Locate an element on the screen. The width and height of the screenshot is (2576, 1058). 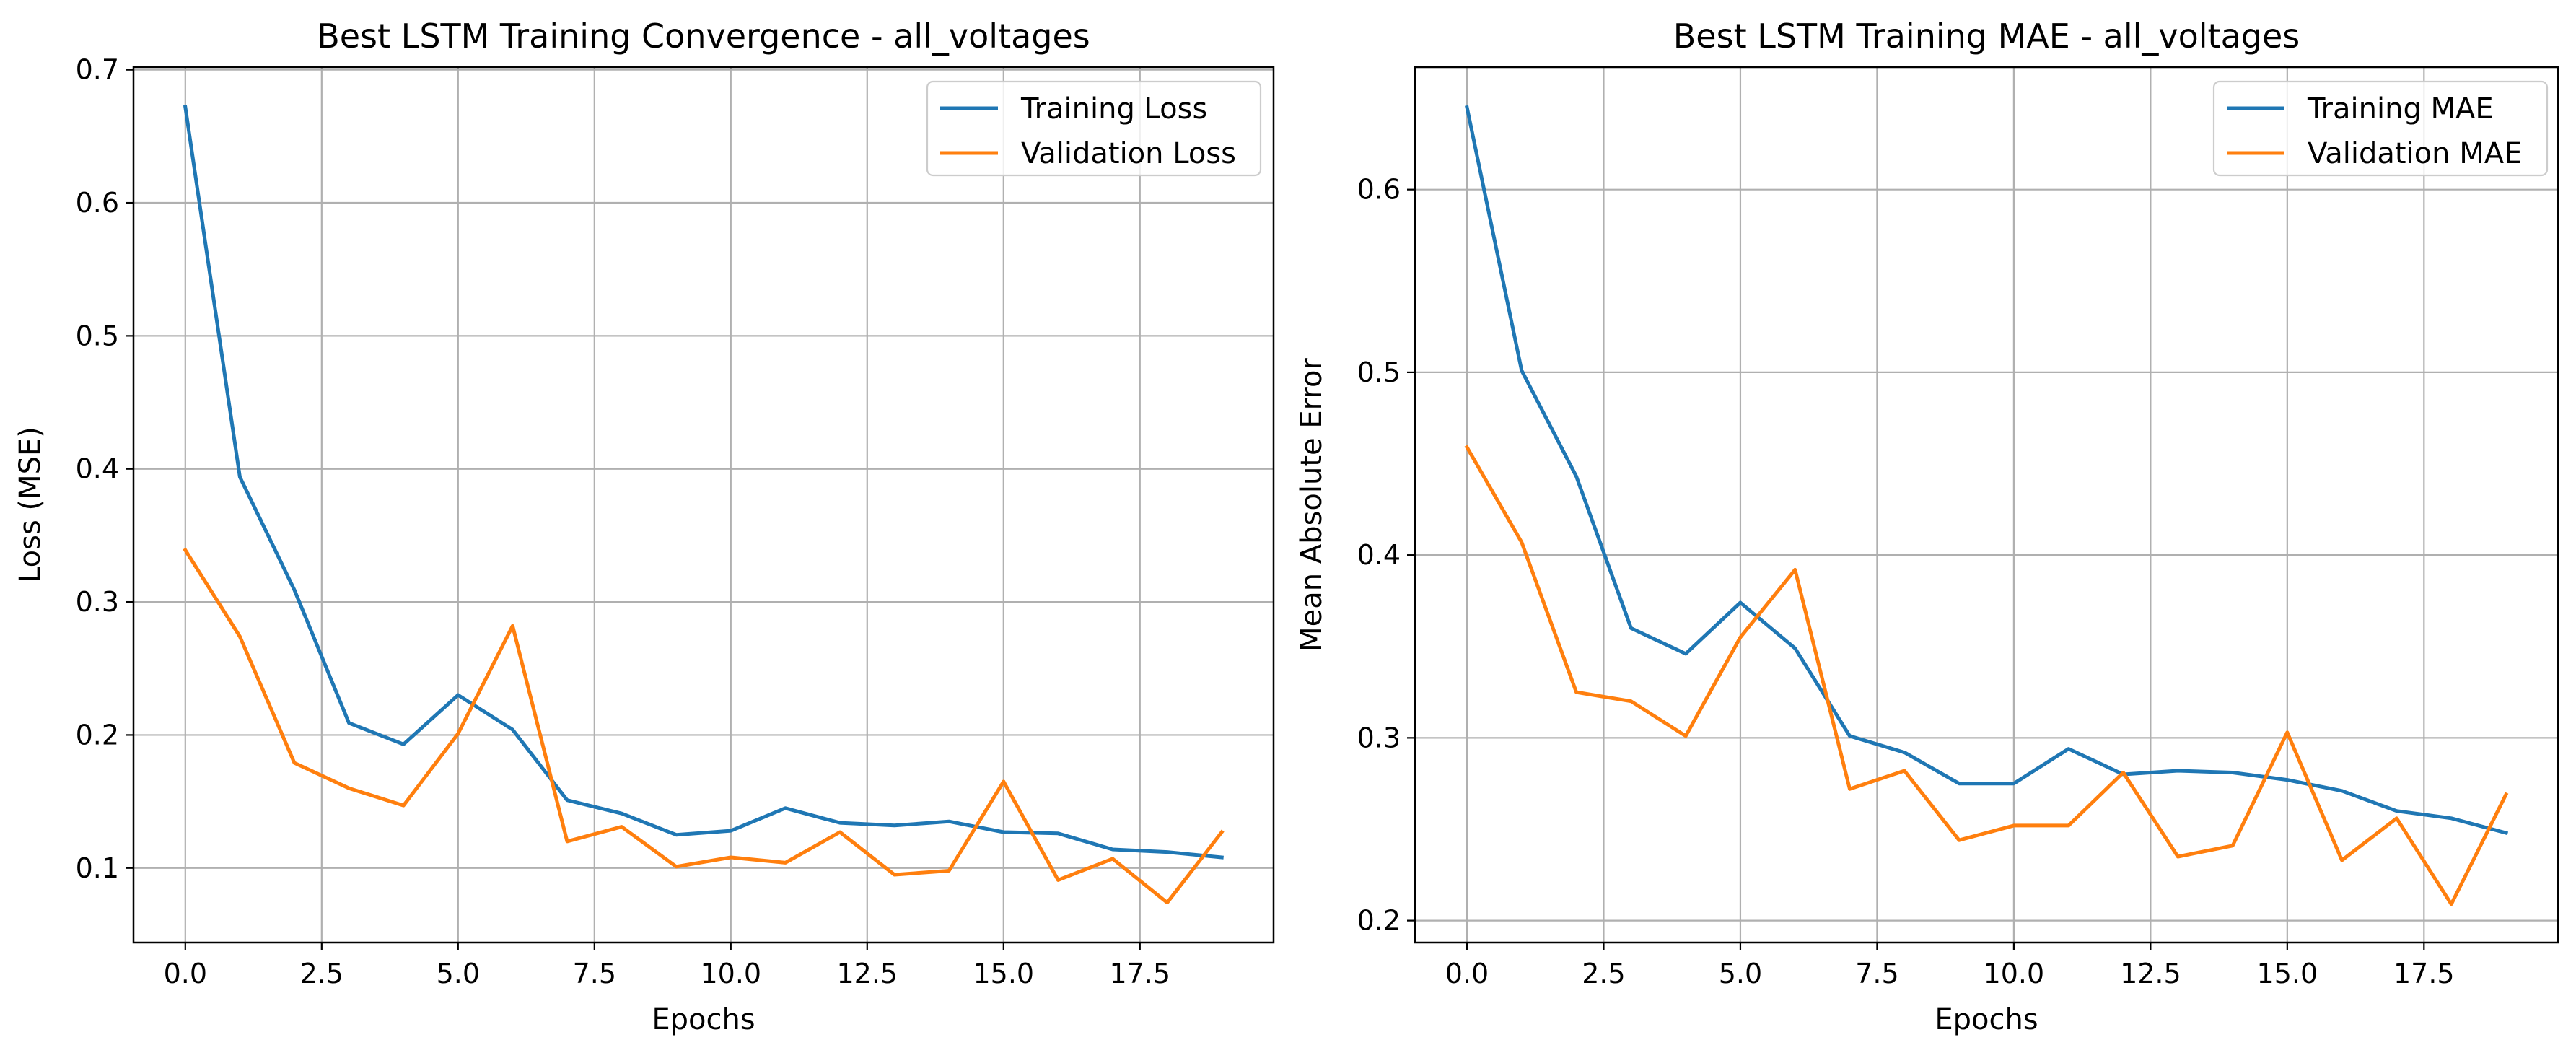
legend-label-0: Training MAE is located at coordinates (2400, 109).